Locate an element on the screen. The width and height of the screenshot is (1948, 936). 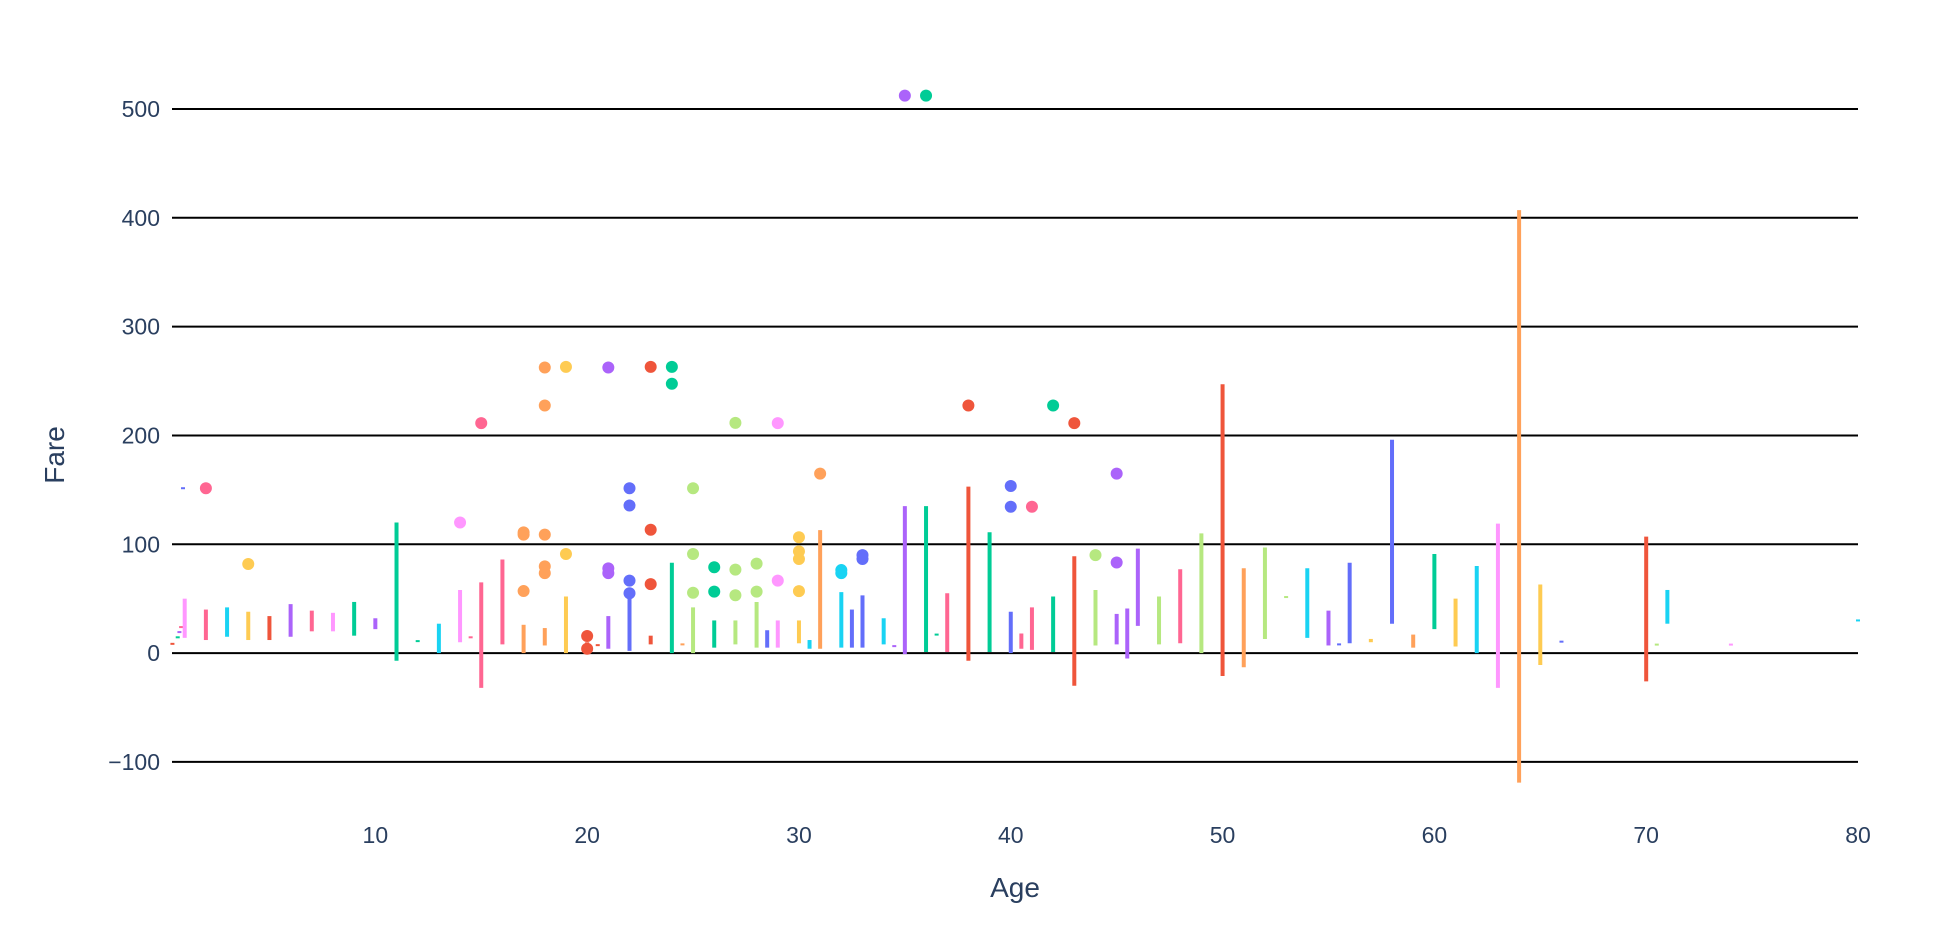
y-tick-label: 500 is located at coordinates (141, 109).